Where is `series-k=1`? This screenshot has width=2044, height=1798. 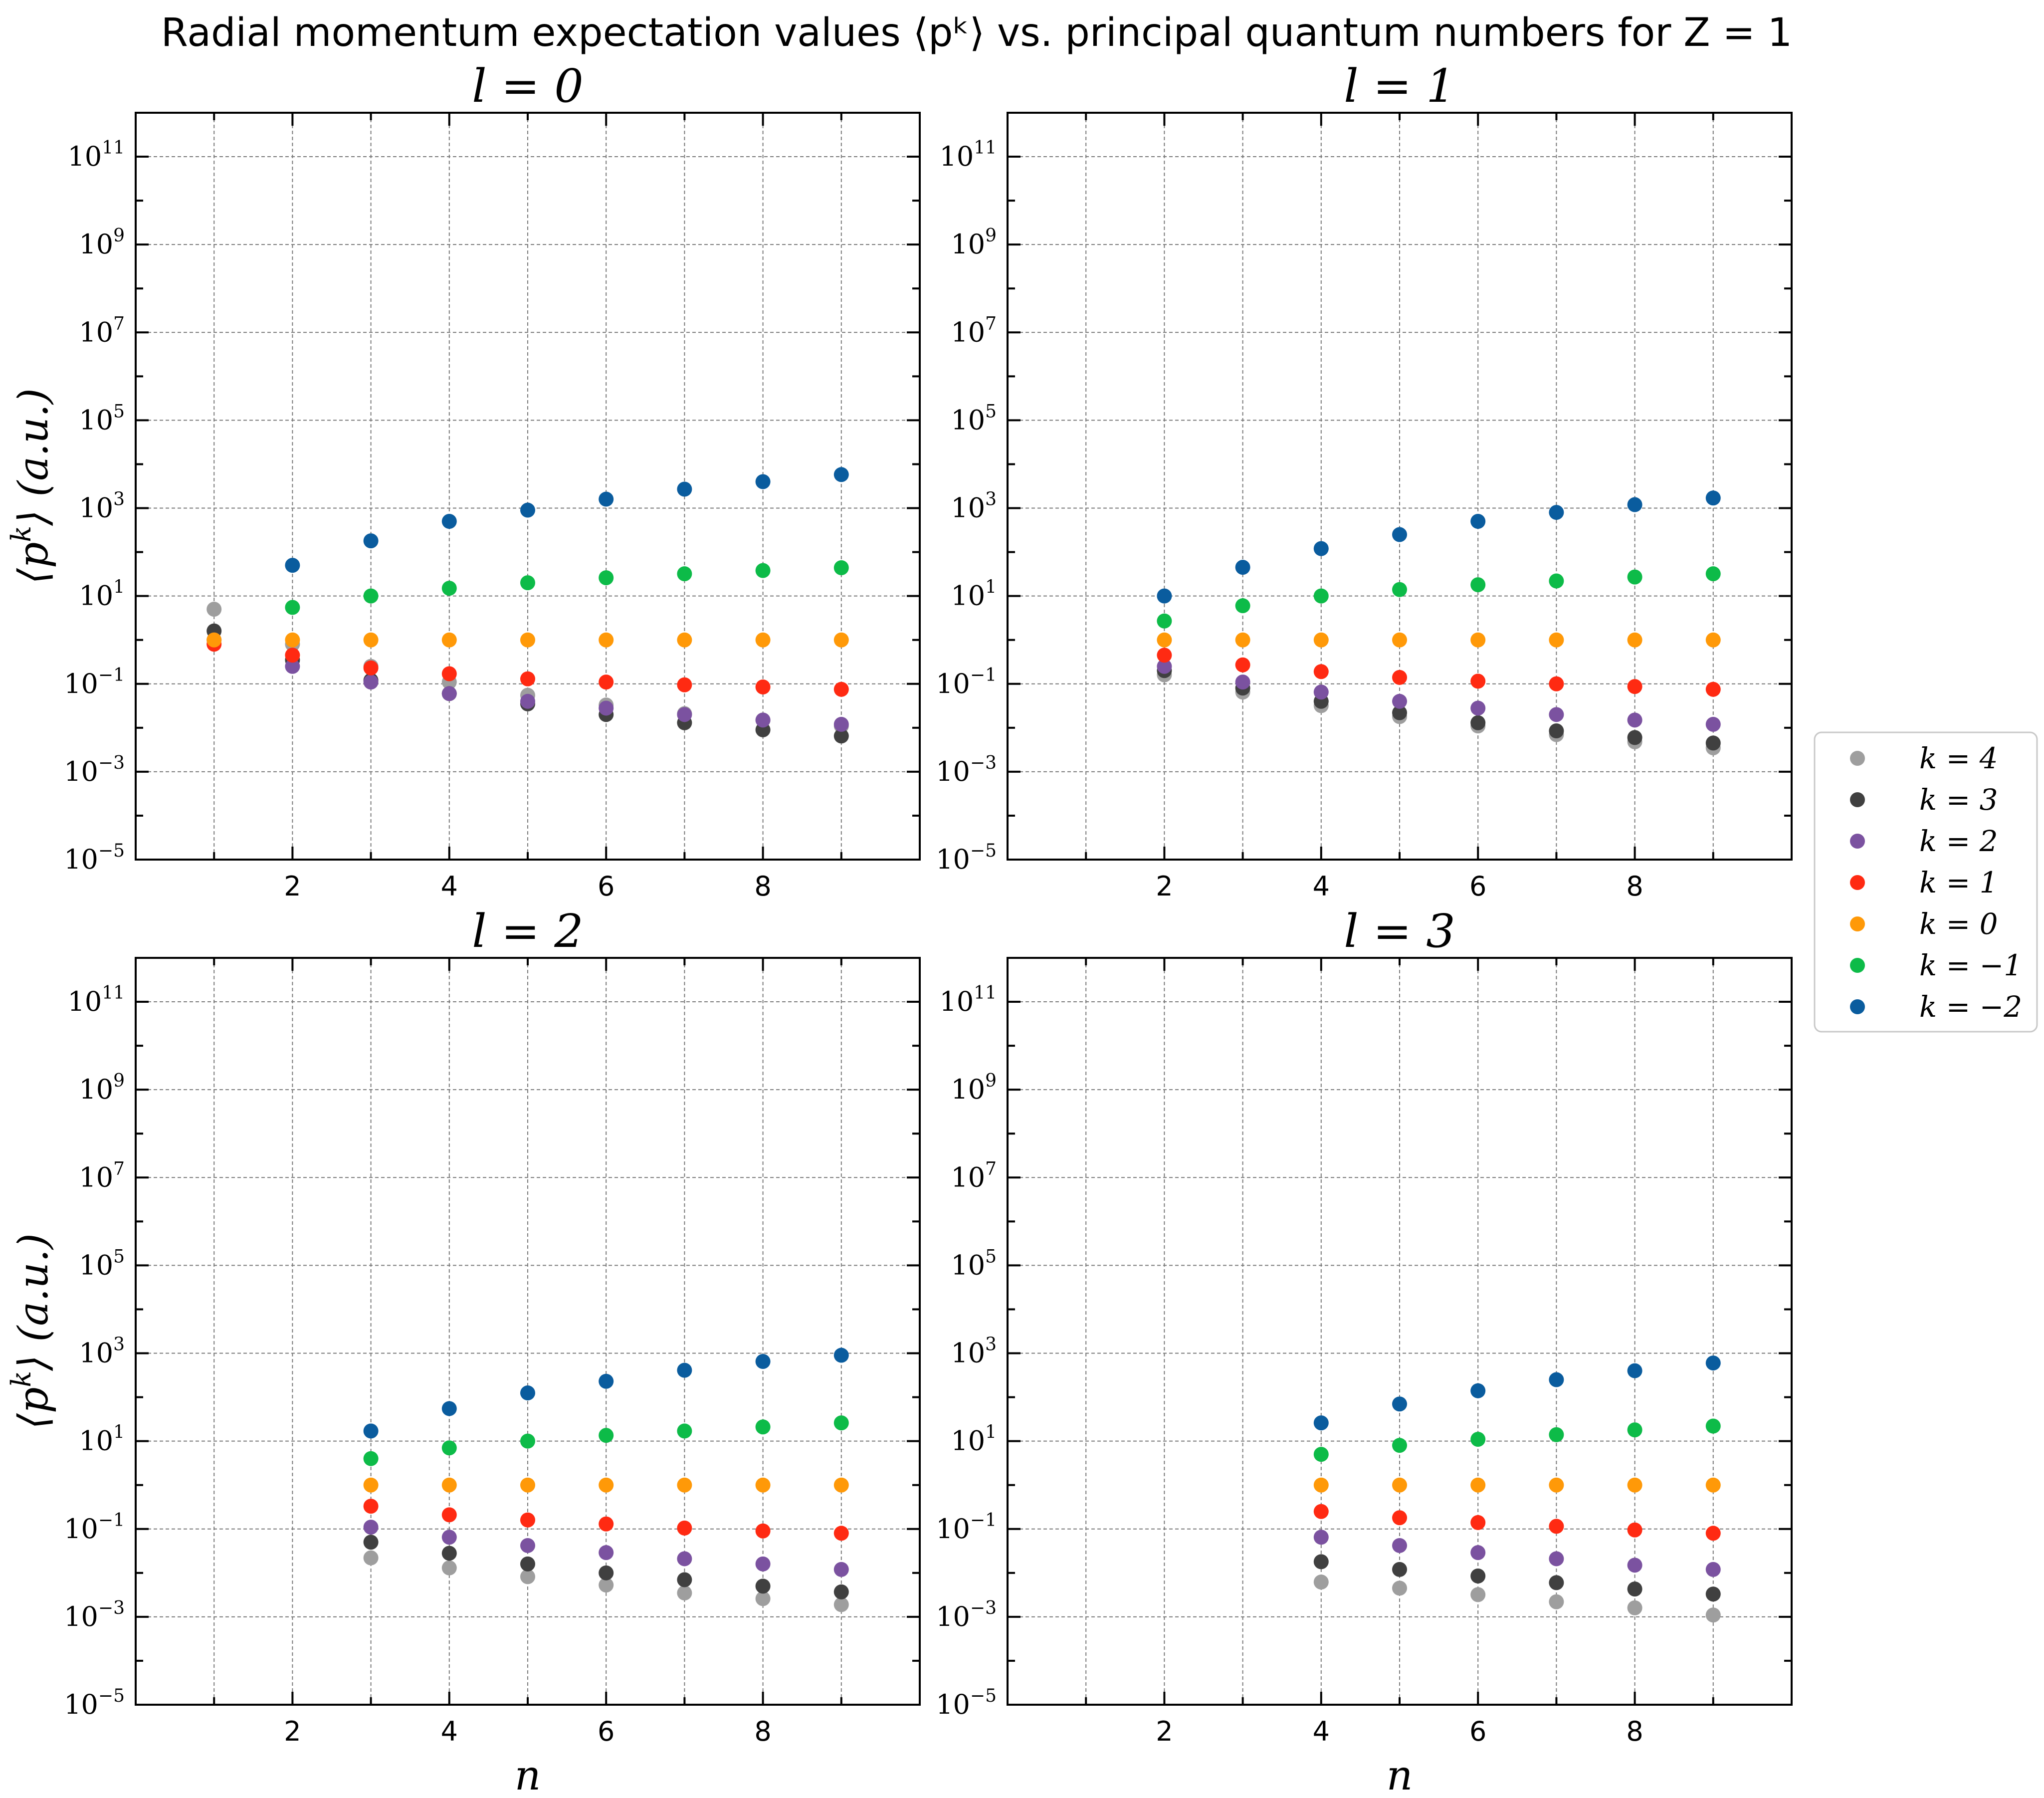 series-k=1 is located at coordinates (606, 1520).